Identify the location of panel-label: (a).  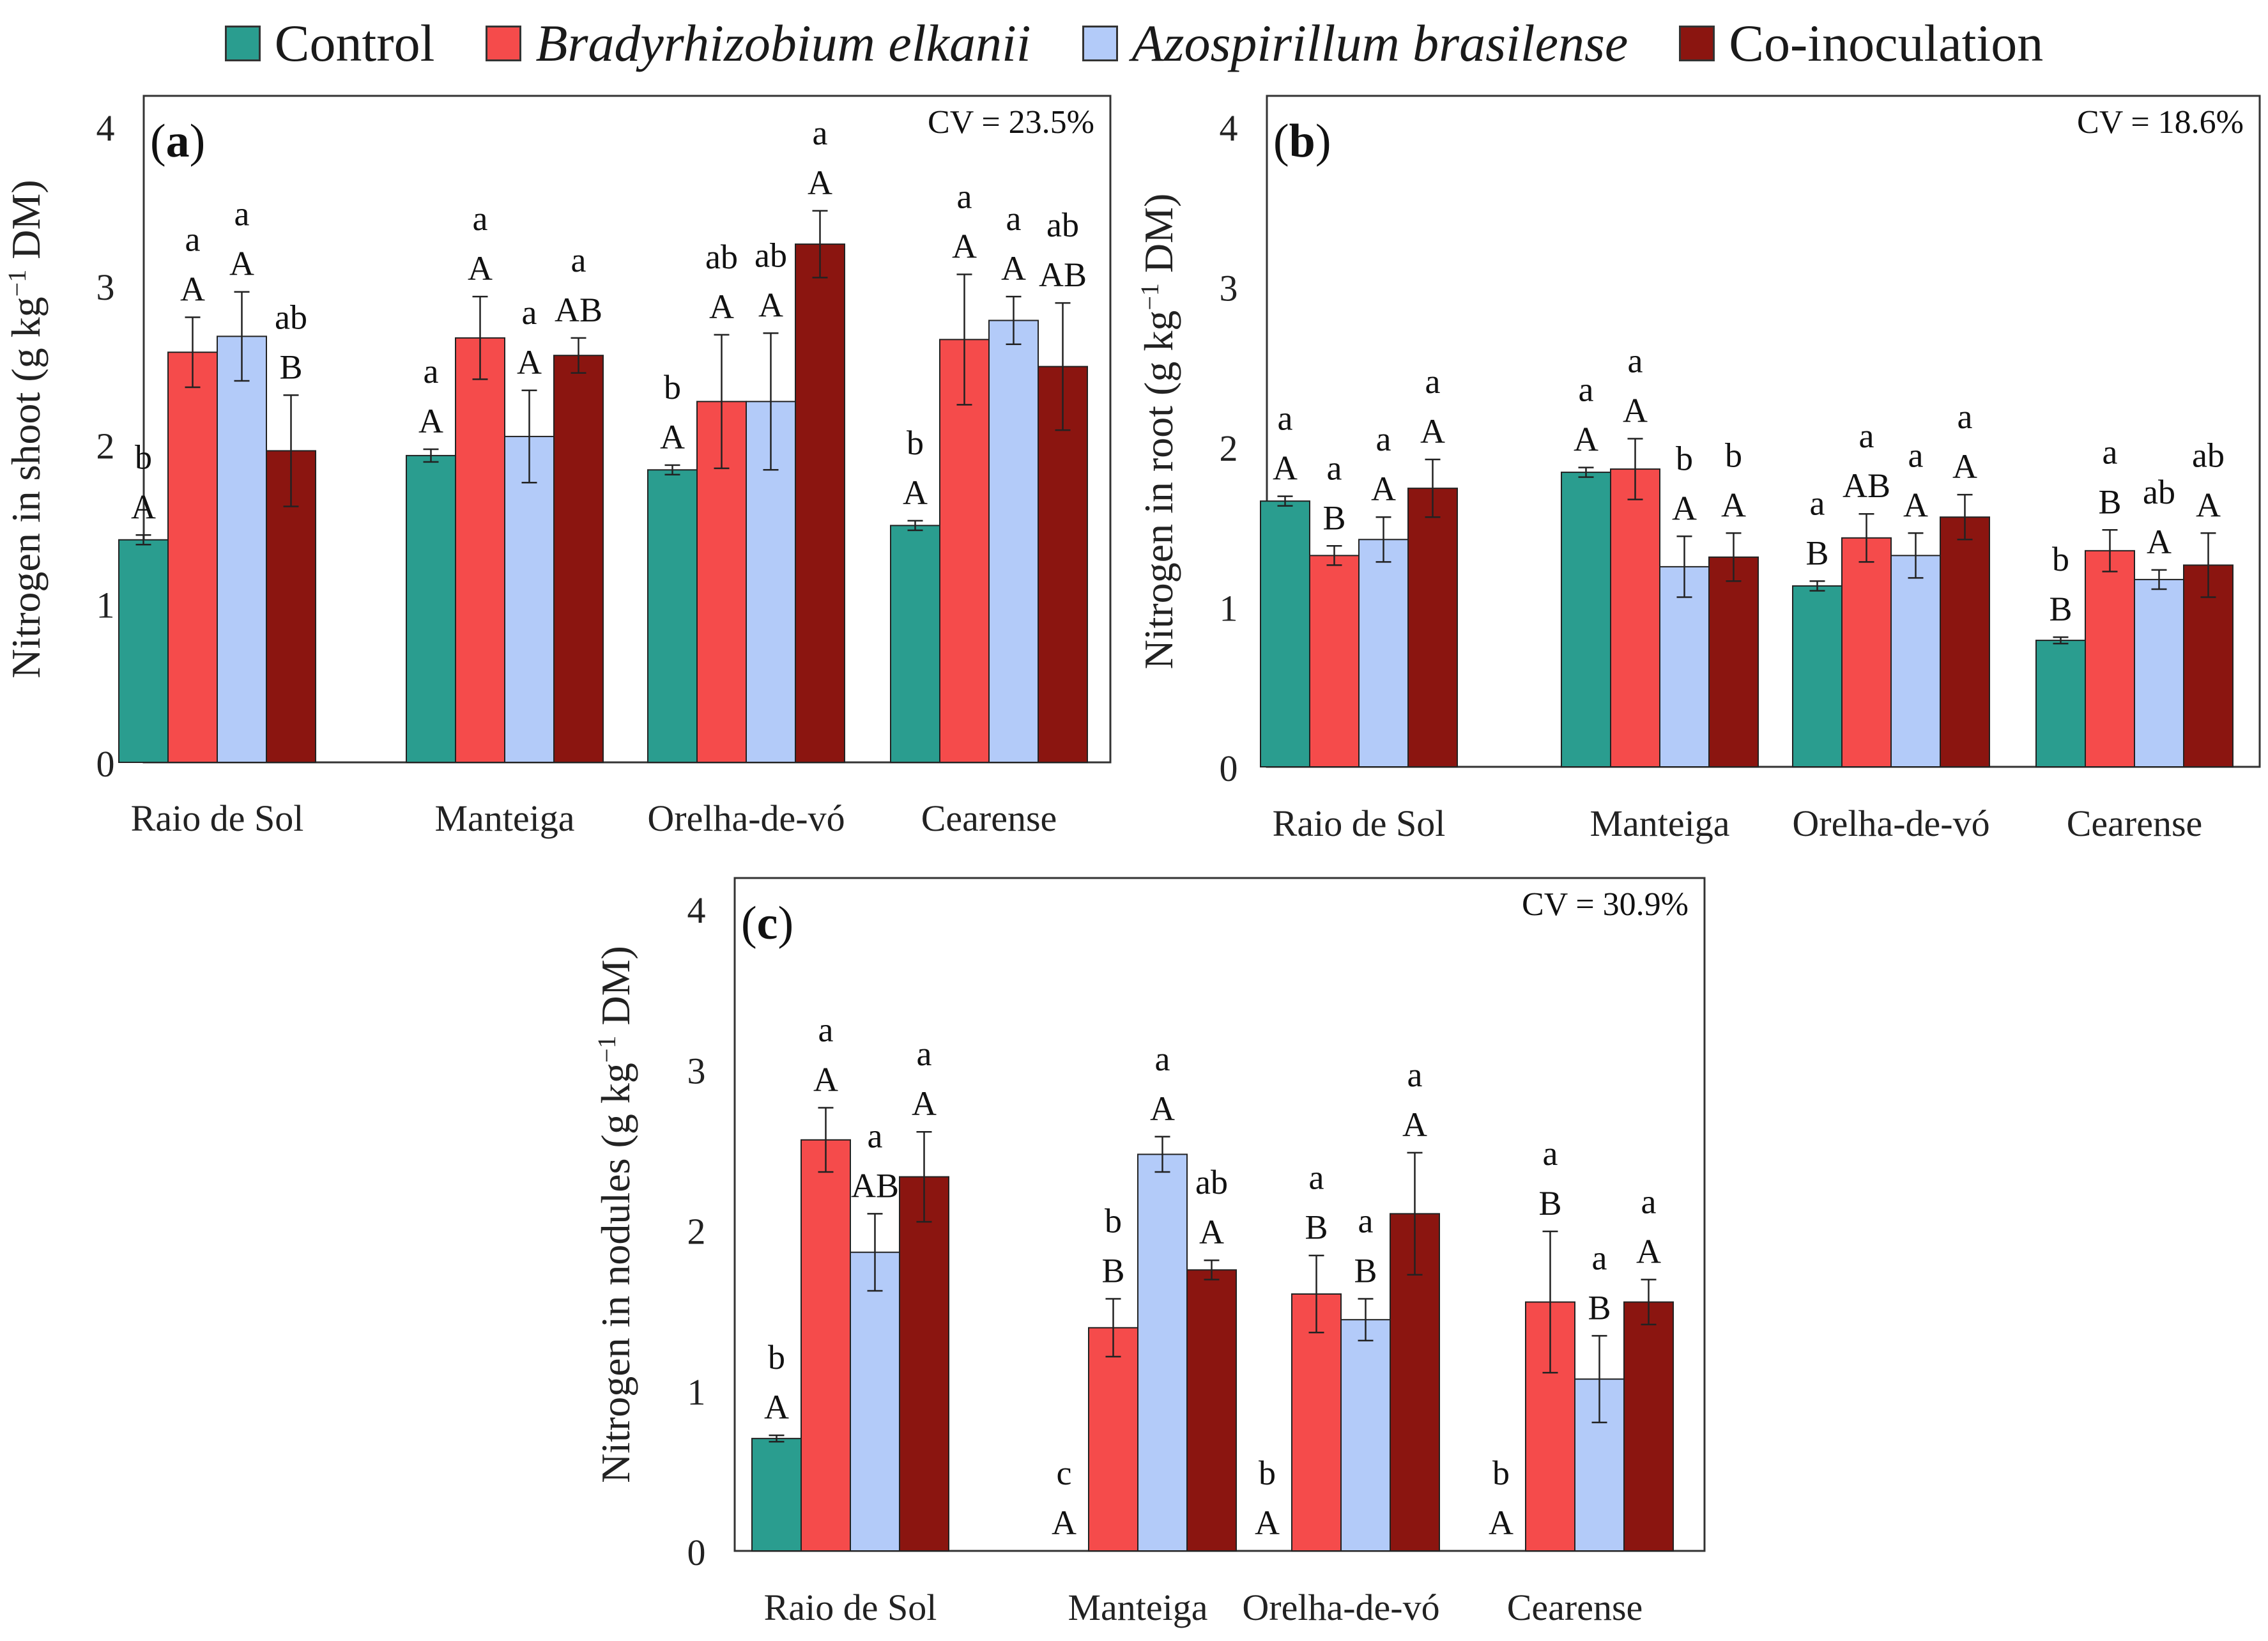
(177, 141).